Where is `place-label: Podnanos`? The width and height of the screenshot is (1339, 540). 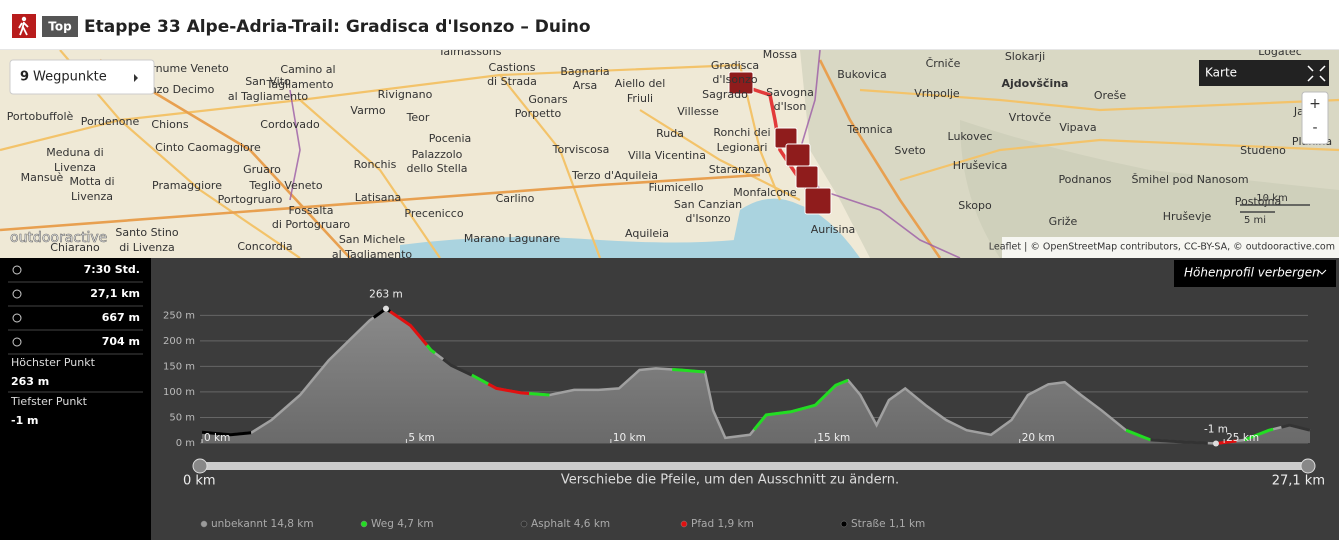 place-label: Podnanos is located at coordinates (1084, 179).